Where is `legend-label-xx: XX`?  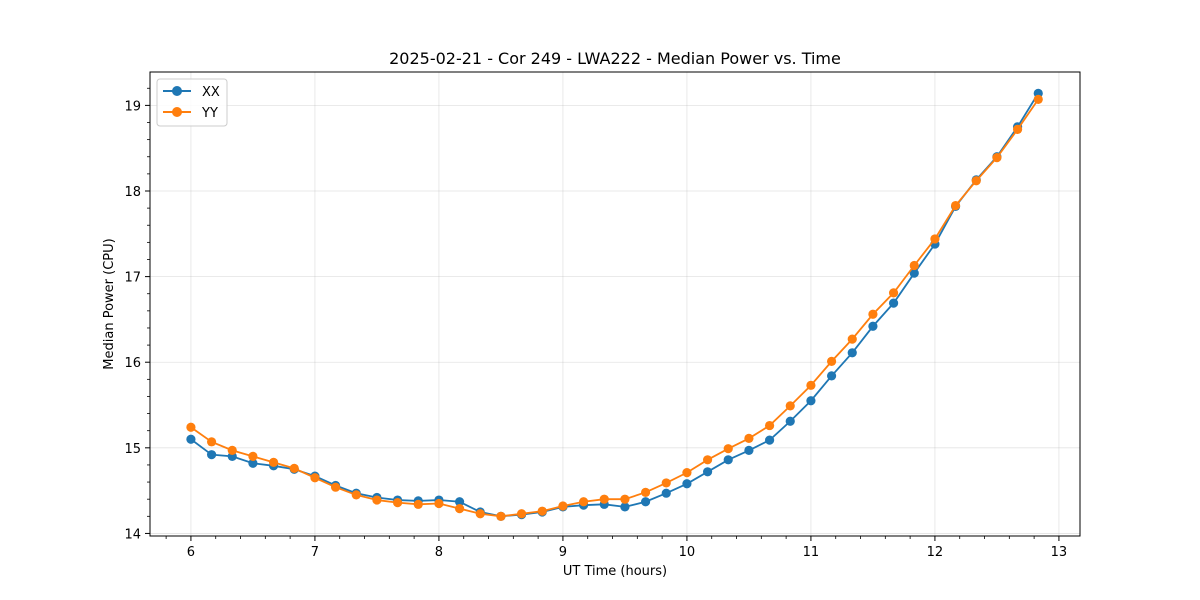 legend-label-xx: XX is located at coordinates (211, 92).